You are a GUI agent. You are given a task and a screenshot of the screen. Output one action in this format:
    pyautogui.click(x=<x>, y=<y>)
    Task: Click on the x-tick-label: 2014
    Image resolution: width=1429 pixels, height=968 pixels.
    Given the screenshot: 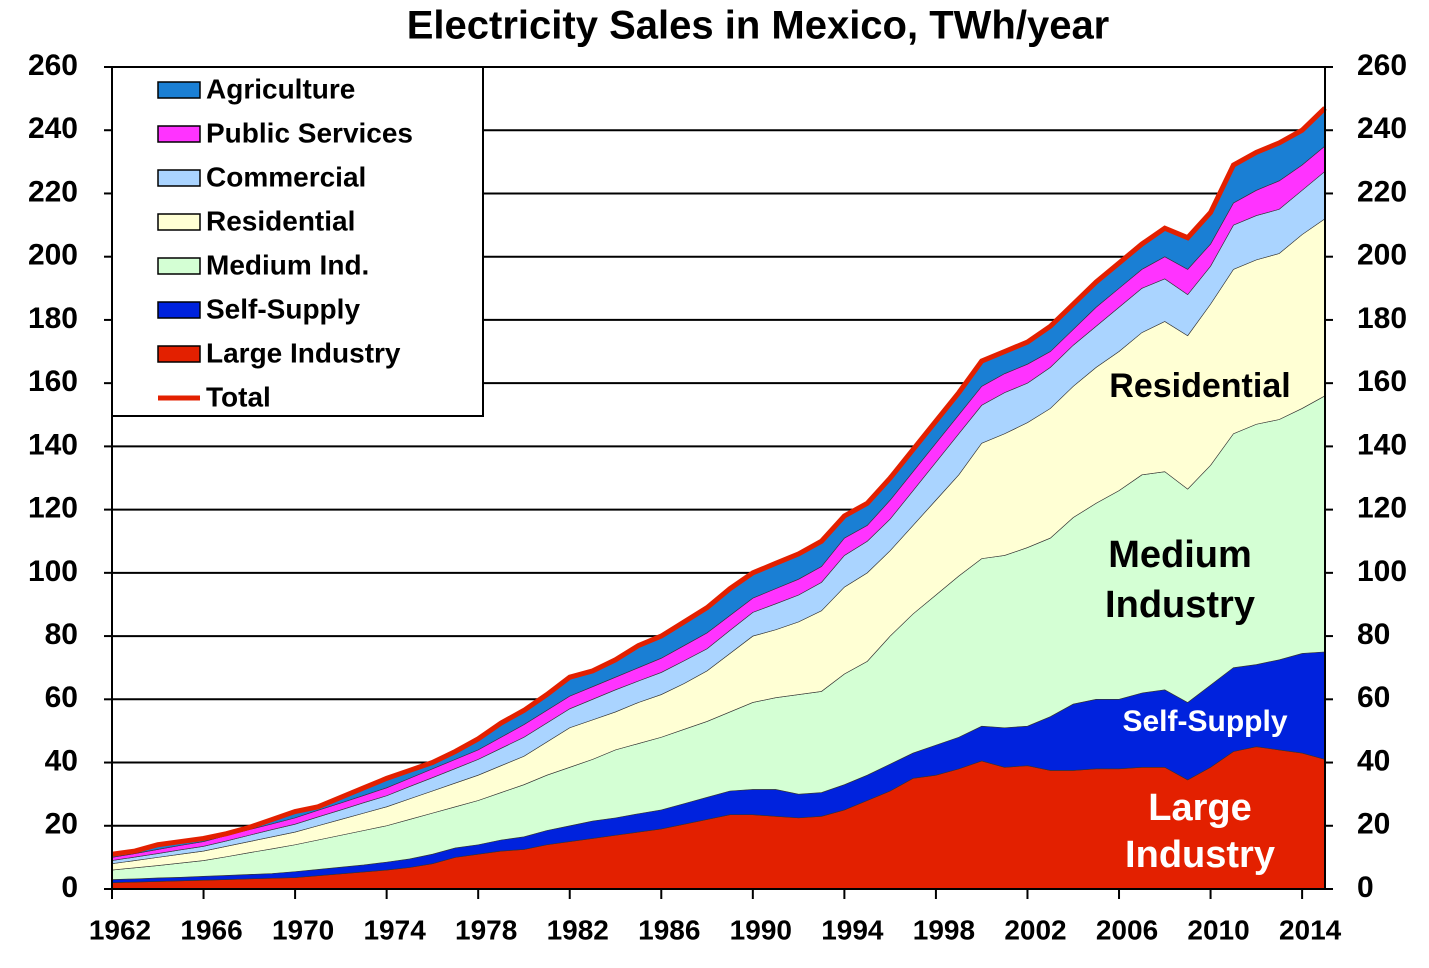 What is the action you would take?
    pyautogui.click(x=1310, y=929)
    